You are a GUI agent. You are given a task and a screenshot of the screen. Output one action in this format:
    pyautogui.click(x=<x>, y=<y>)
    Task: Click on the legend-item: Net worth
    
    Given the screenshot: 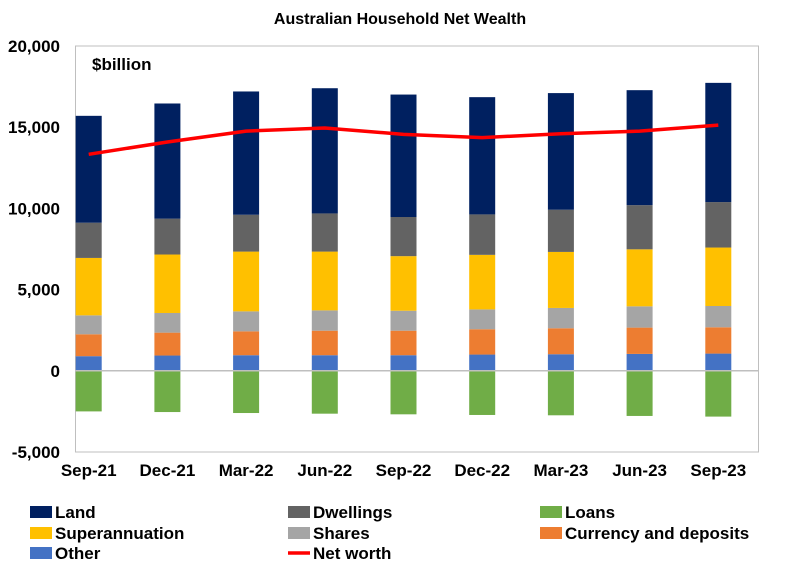 What is the action you would take?
    pyautogui.click(x=339, y=553)
    